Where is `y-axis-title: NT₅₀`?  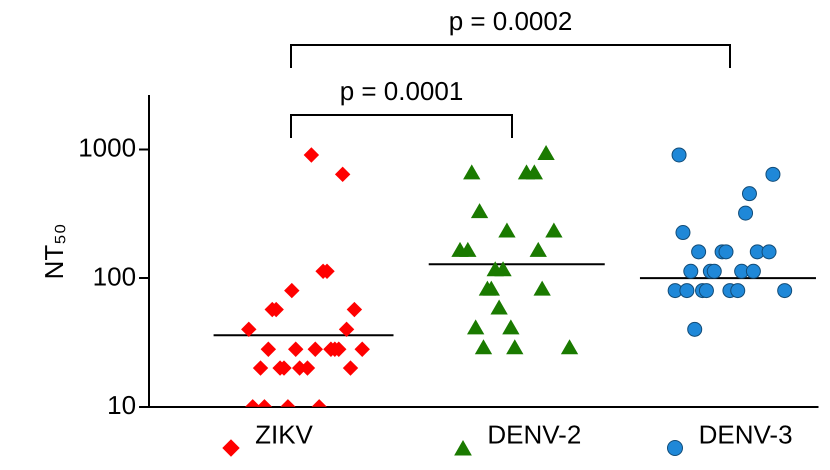
y-axis-title: NT₅₀ is located at coordinates (53, 251).